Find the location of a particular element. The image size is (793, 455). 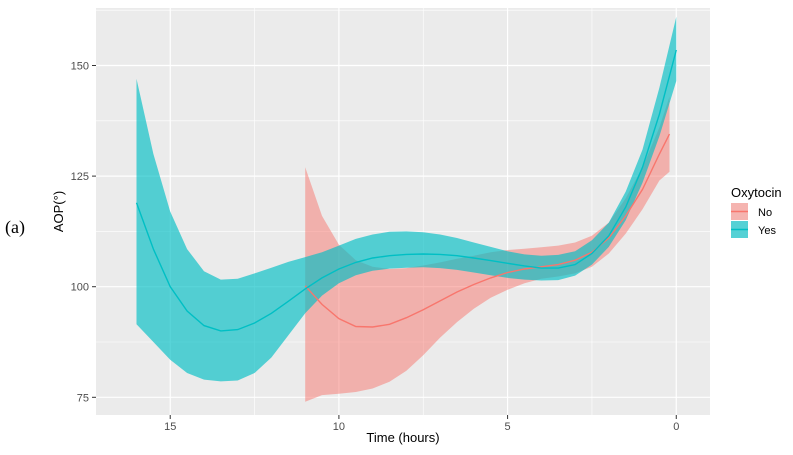

y-tick-label: 125 is located at coordinates (80, 177).